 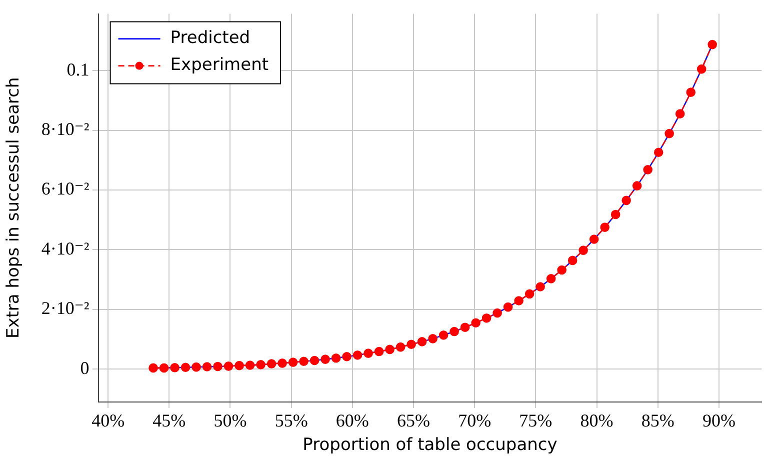 I want to click on y-axis-title: Extra hops in successul search, so click(x=14, y=208).